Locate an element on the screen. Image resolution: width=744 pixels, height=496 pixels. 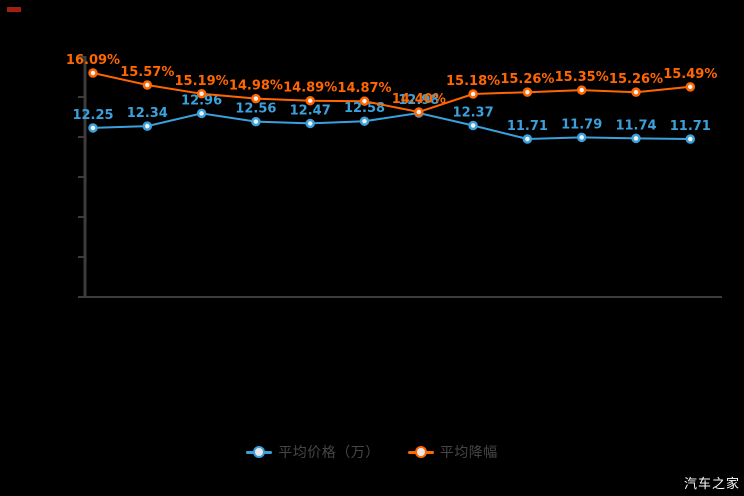
data-point-label: 11.79 is located at coordinates (581, 124).